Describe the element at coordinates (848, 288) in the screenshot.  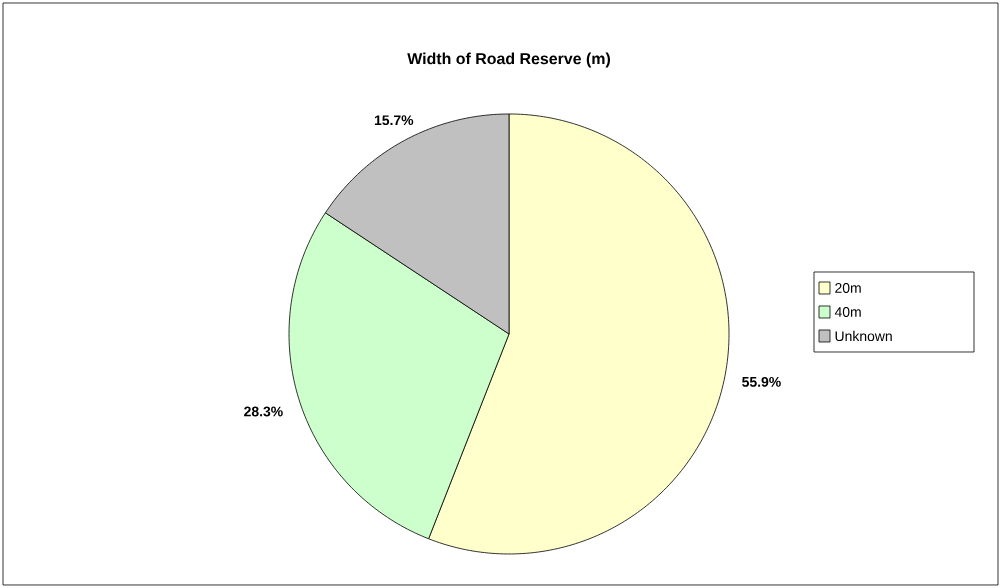
I see `legend-label: 20m` at that location.